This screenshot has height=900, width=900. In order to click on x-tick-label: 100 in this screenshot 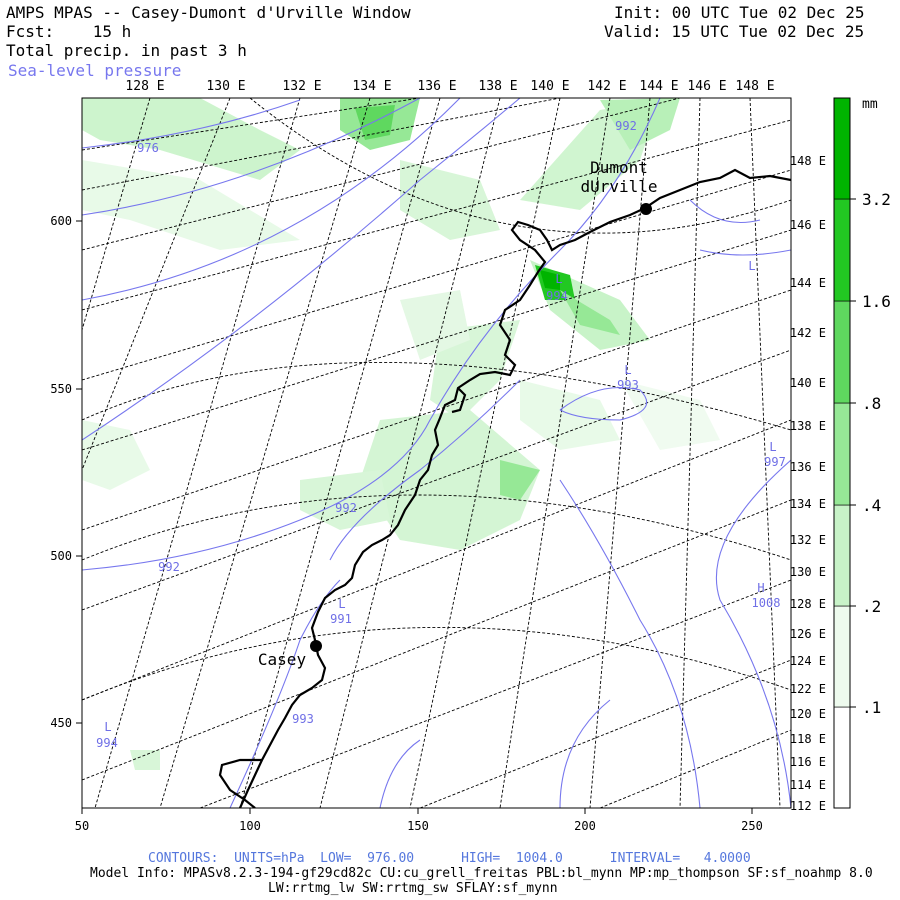, I will do `click(250, 826)`.